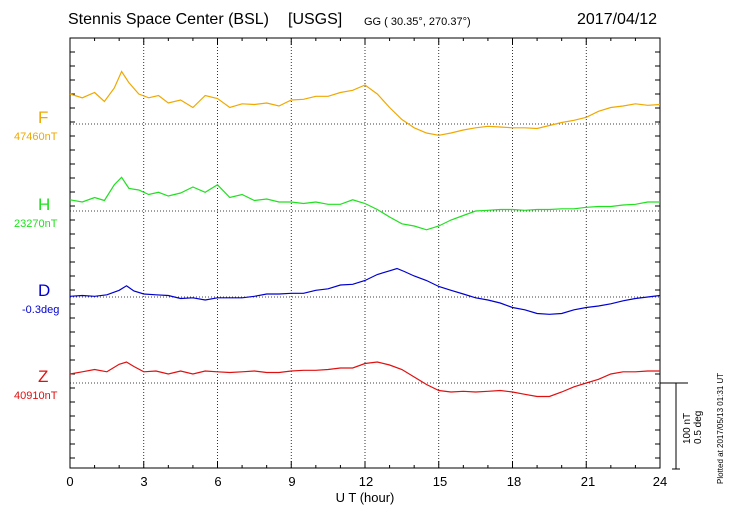 Image resolution: width=730 pixels, height=520 pixels. I want to click on network-label: [USGS], so click(315, 19).